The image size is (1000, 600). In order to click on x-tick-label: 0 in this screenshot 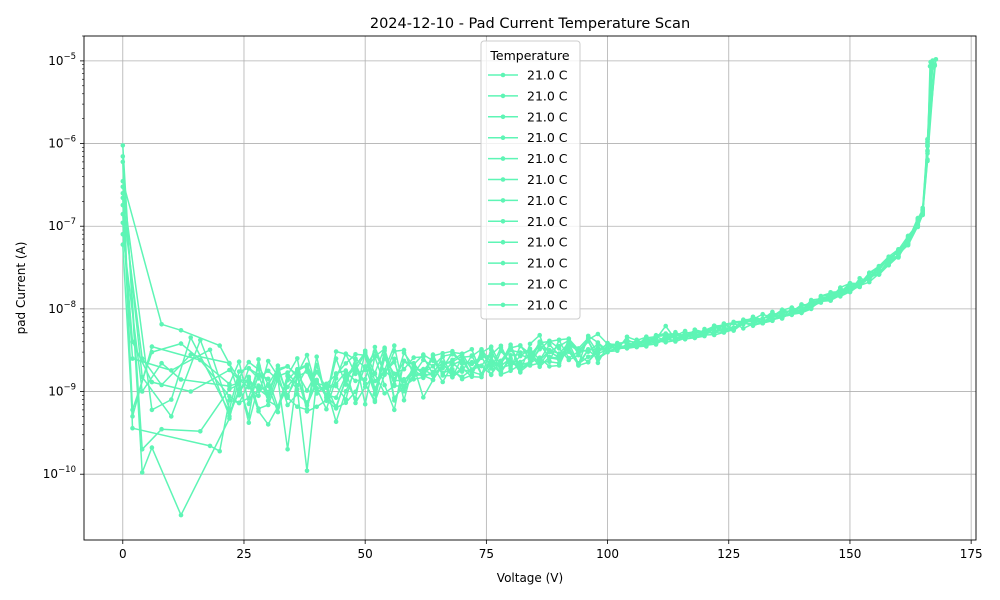, I will do `click(123, 554)`.